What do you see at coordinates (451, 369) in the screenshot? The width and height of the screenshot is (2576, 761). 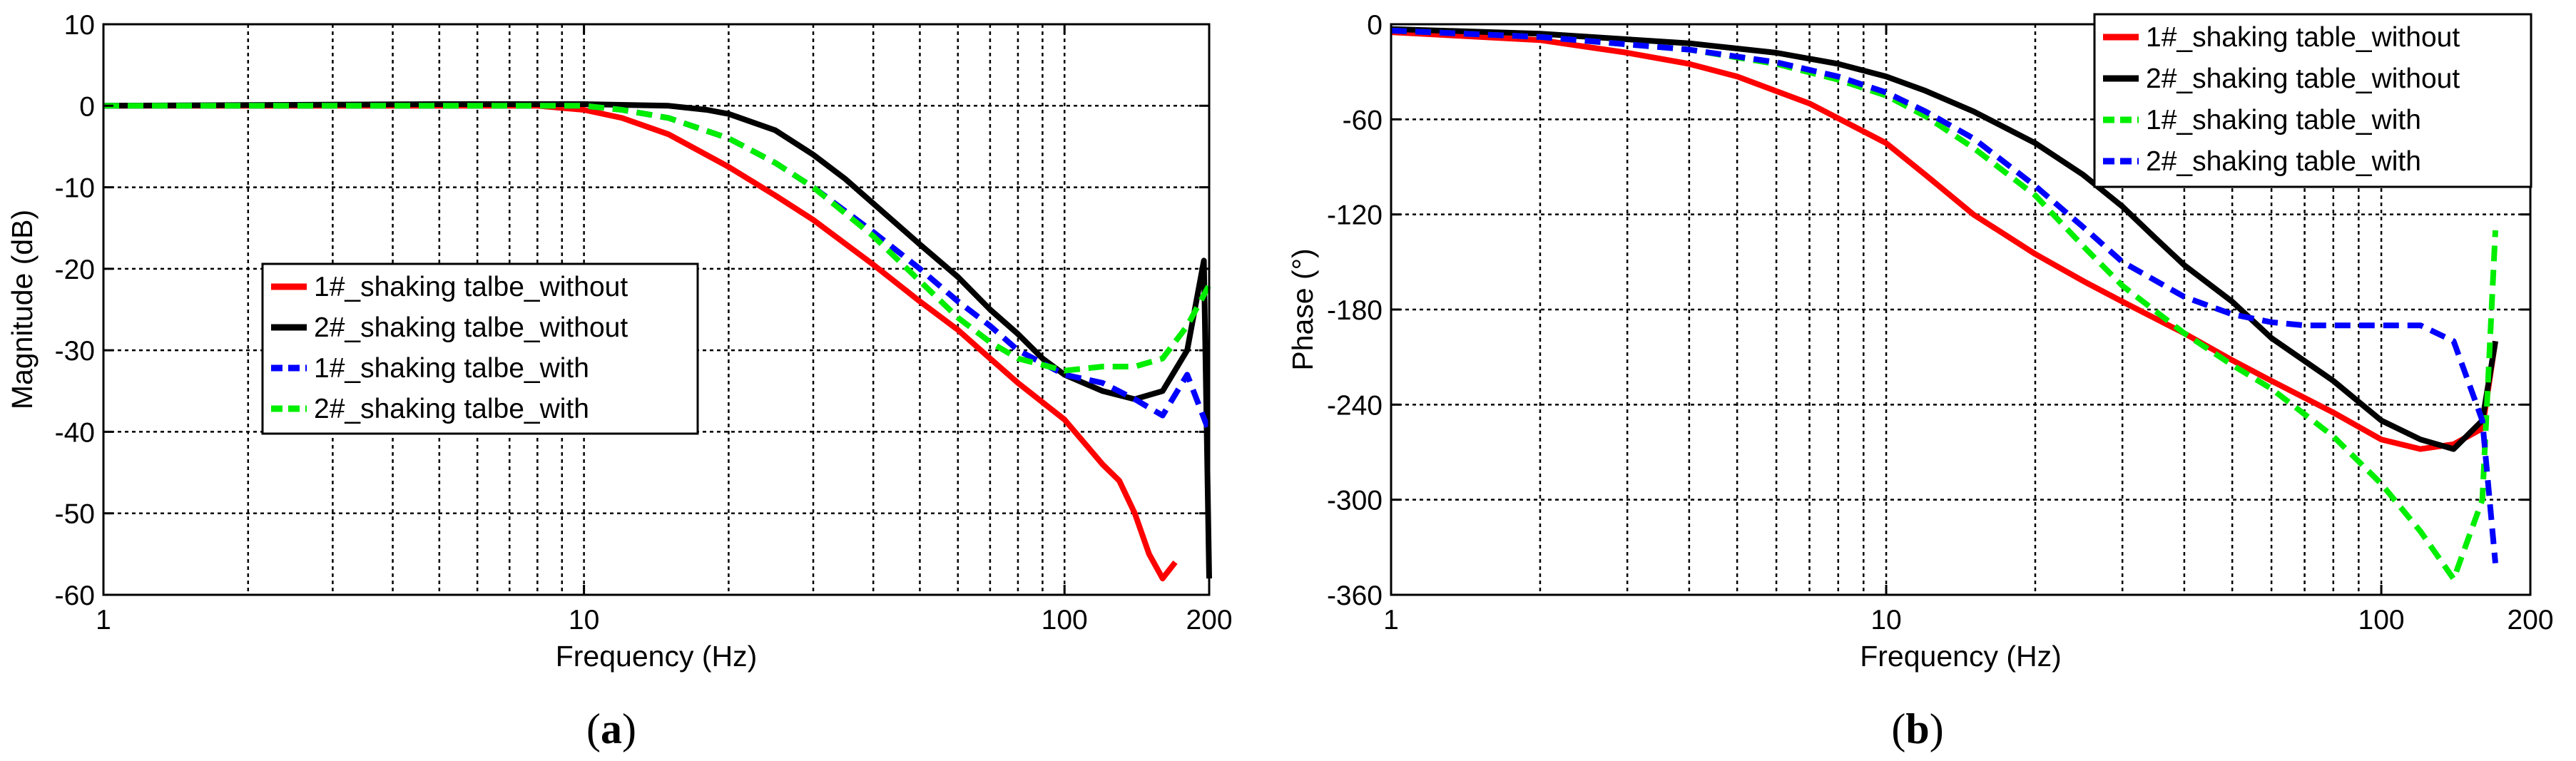 I see `legend-label-3: 1#_shaking talbe_with` at bounding box center [451, 369].